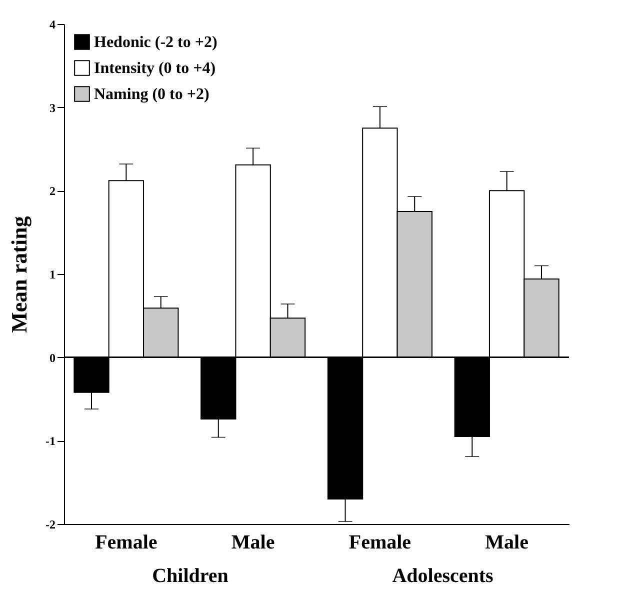  I want to click on y-tick-label: 0, so click(53, 357).